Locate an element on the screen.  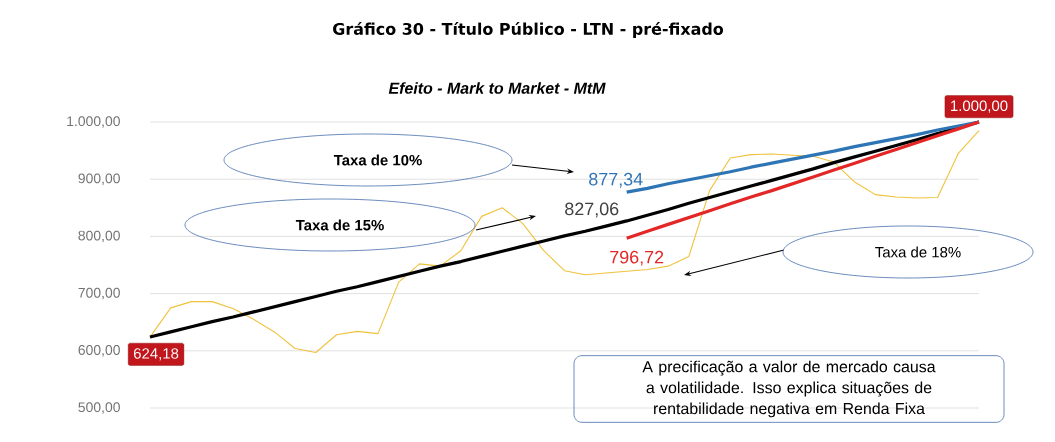
y-tick-label: 800,00 is located at coordinates (99, 236).